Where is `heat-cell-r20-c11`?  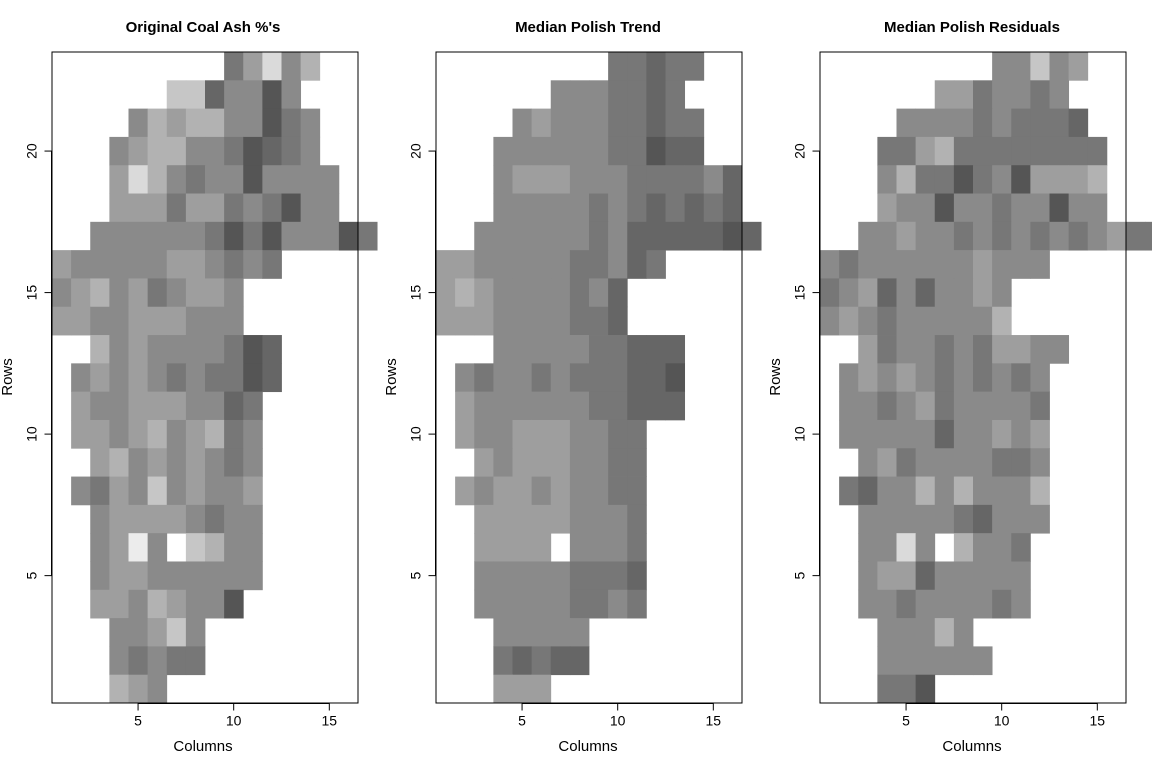
heat-cell-r20-c11 is located at coordinates (637, 151).